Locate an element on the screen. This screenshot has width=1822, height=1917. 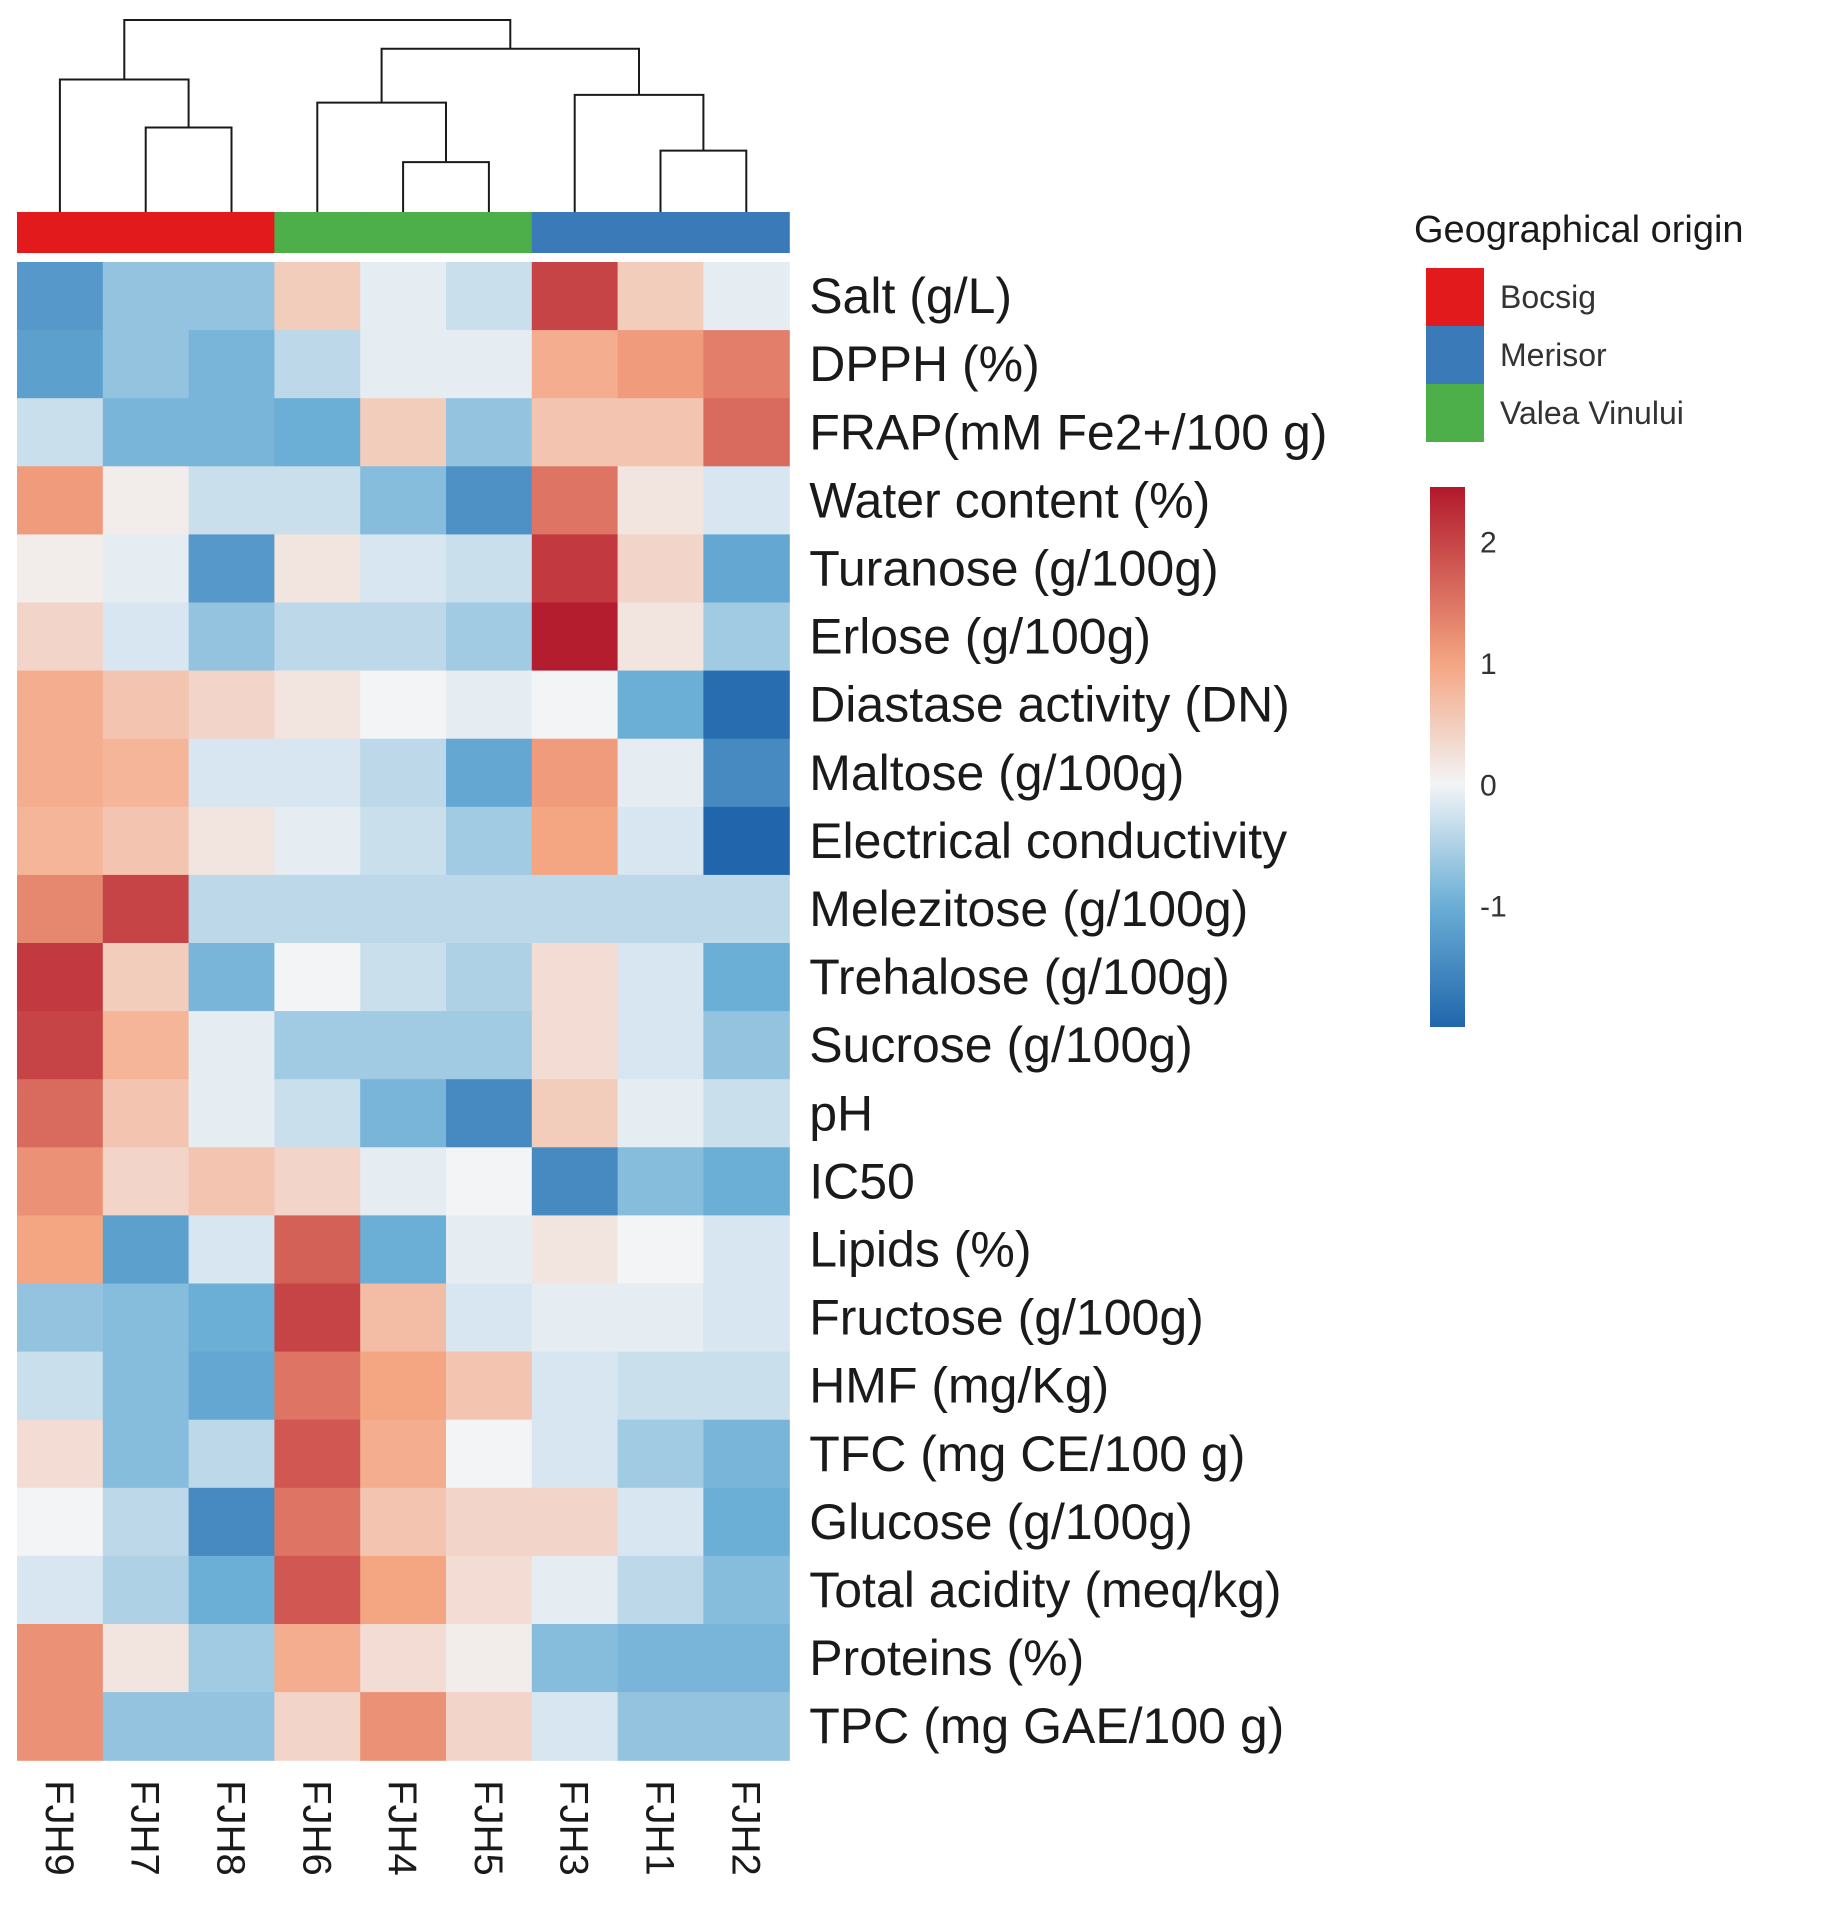
row-label: FRAP(mM Fe2+/100 g) is located at coordinates (1068, 432).